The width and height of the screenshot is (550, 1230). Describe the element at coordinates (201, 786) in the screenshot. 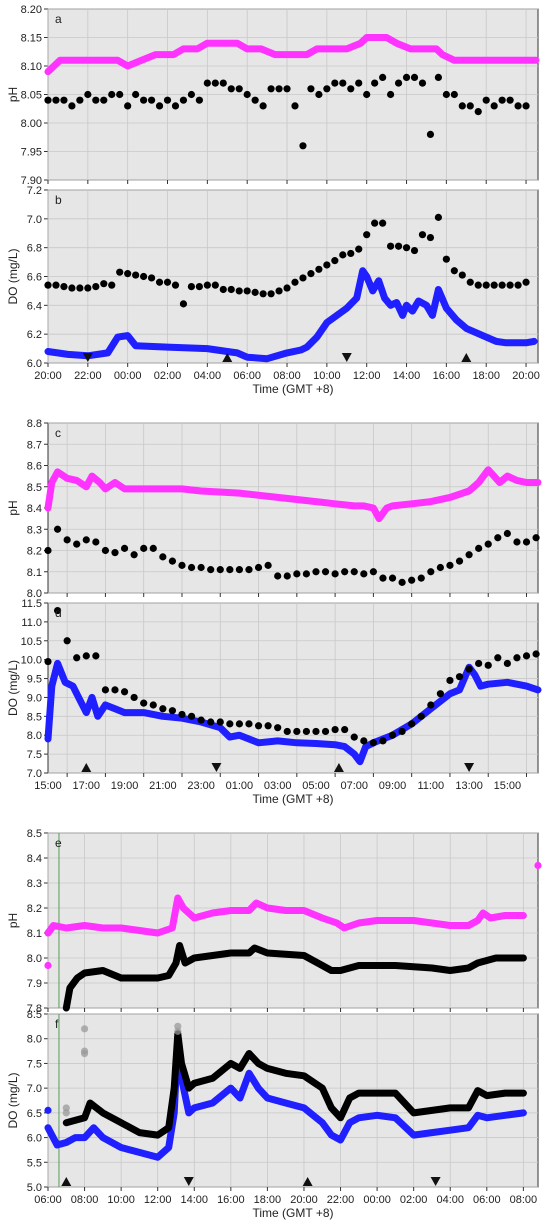

I see `x-tick-label: 23:00` at that location.